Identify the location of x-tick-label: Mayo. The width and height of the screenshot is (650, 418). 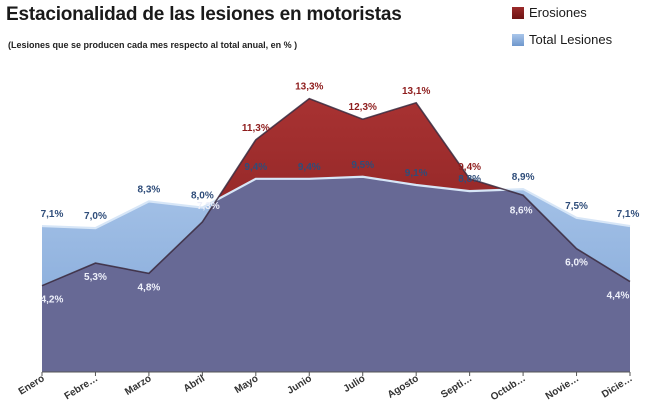
(247, 384).